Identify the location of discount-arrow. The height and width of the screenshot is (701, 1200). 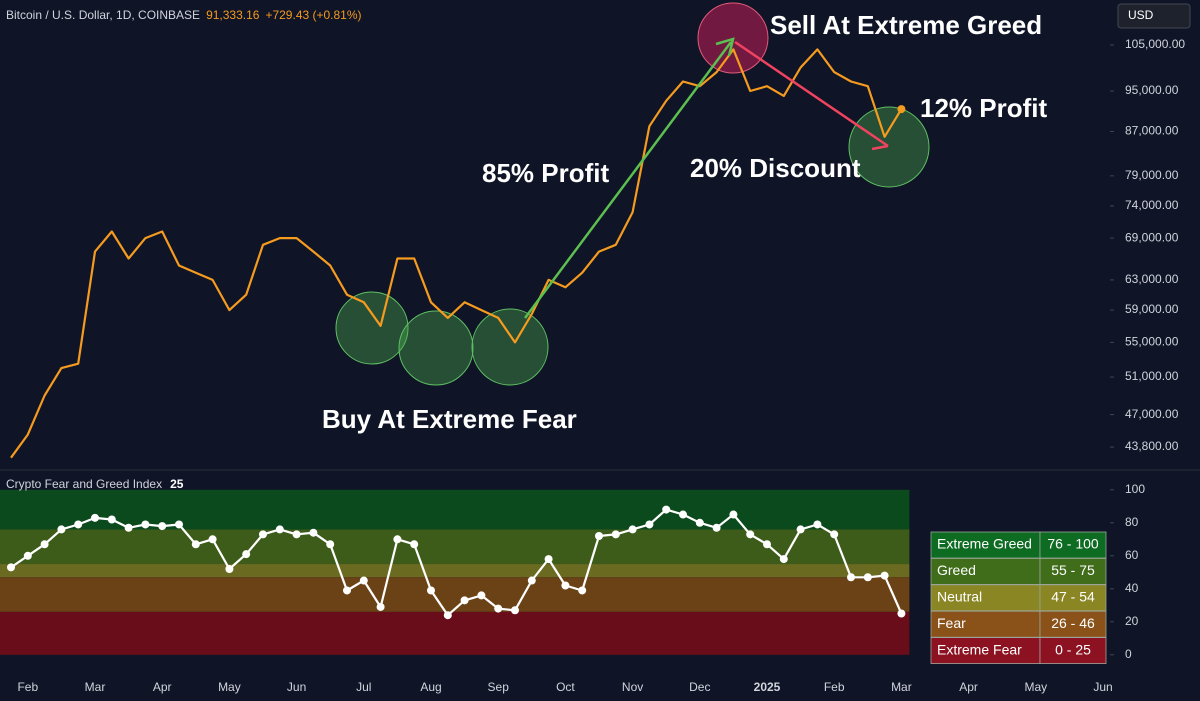
(811, 94).